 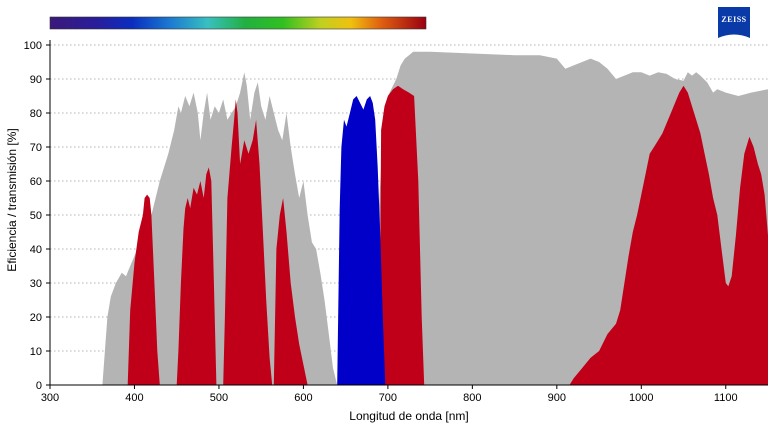 I want to click on x-tick-label-600: 600, so click(x=303, y=398).